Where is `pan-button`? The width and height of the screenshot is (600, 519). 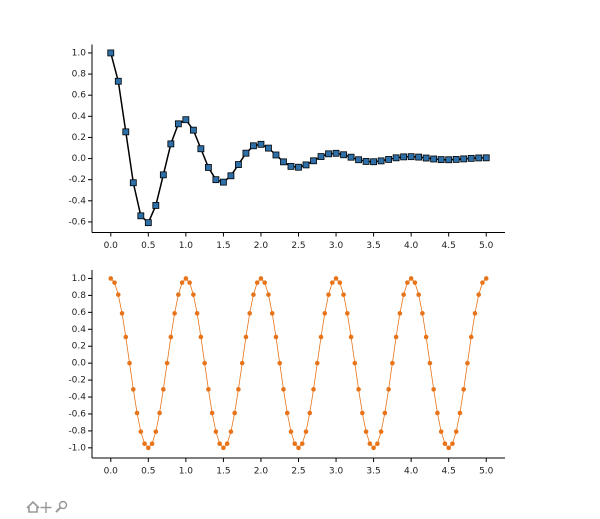 pan-button is located at coordinates (46, 507).